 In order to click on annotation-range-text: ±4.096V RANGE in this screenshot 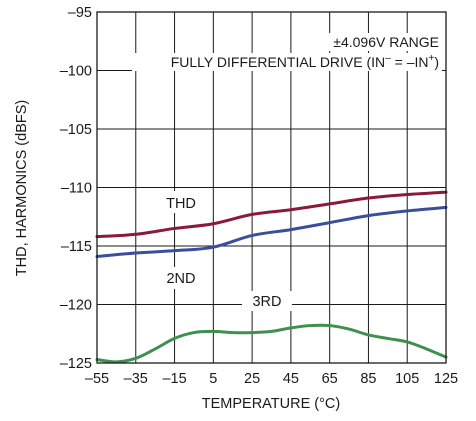, I will do `click(386, 42)`.